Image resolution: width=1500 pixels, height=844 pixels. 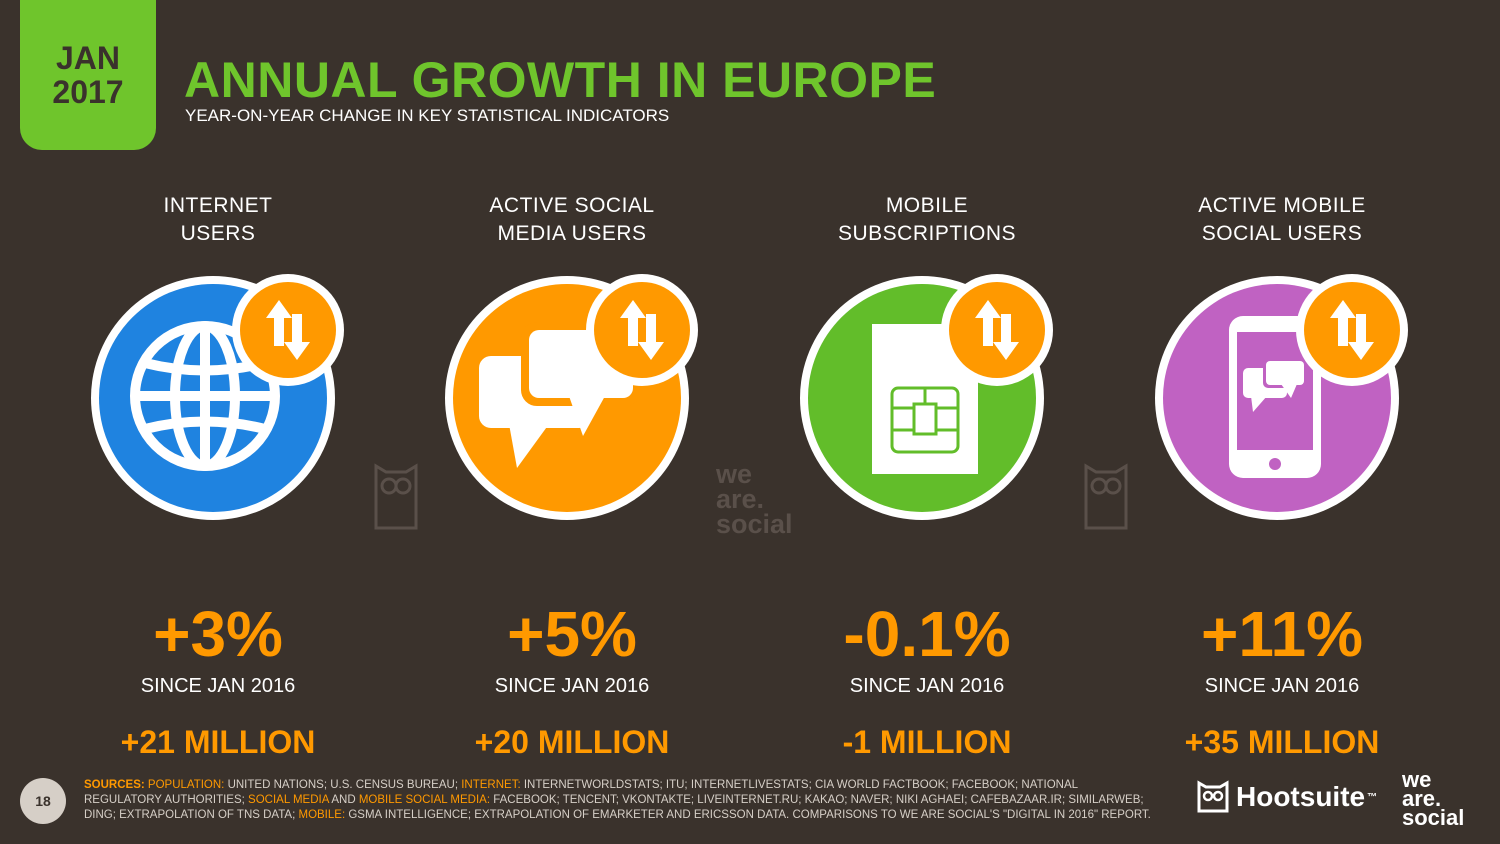 I want to click on badge-month: JAN, so click(x=87, y=58).